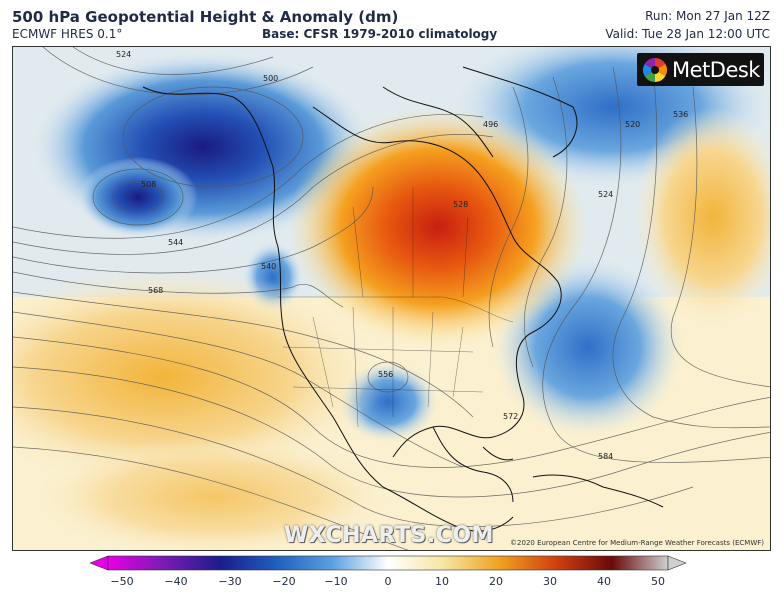 The height and width of the screenshot is (600, 784). Describe the element at coordinates (122, 581) in the screenshot. I see `colorbar-tick: −50` at that location.